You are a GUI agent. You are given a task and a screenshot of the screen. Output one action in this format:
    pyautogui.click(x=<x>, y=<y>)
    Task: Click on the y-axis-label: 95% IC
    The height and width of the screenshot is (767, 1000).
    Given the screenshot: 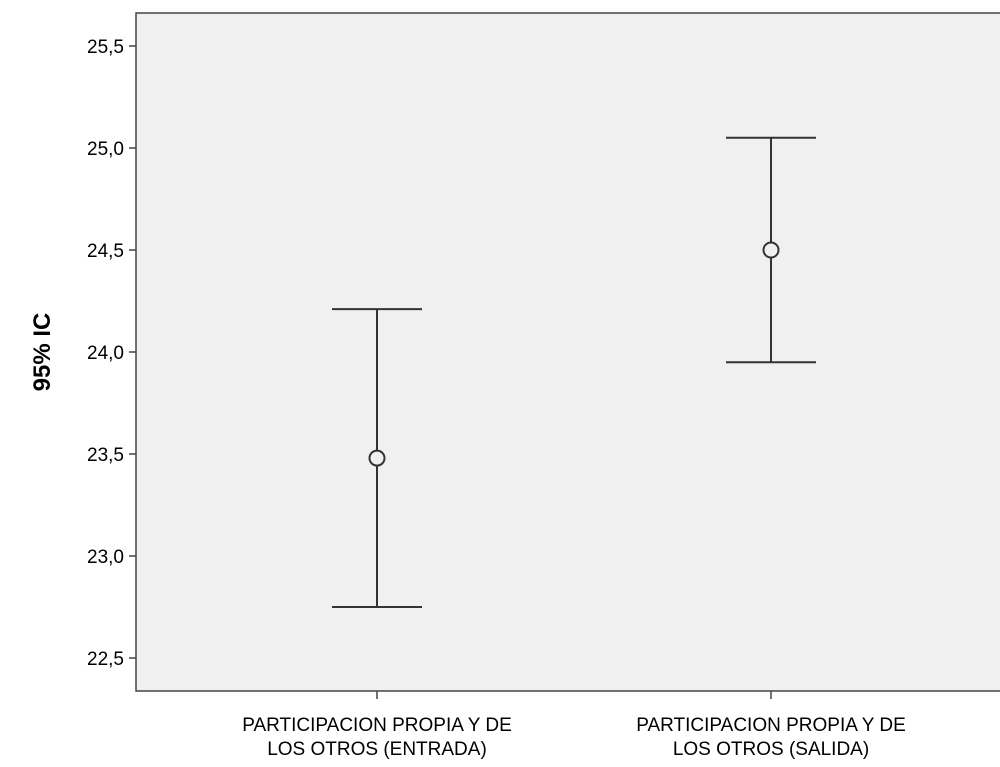 What is the action you would take?
    pyautogui.click(x=42, y=352)
    